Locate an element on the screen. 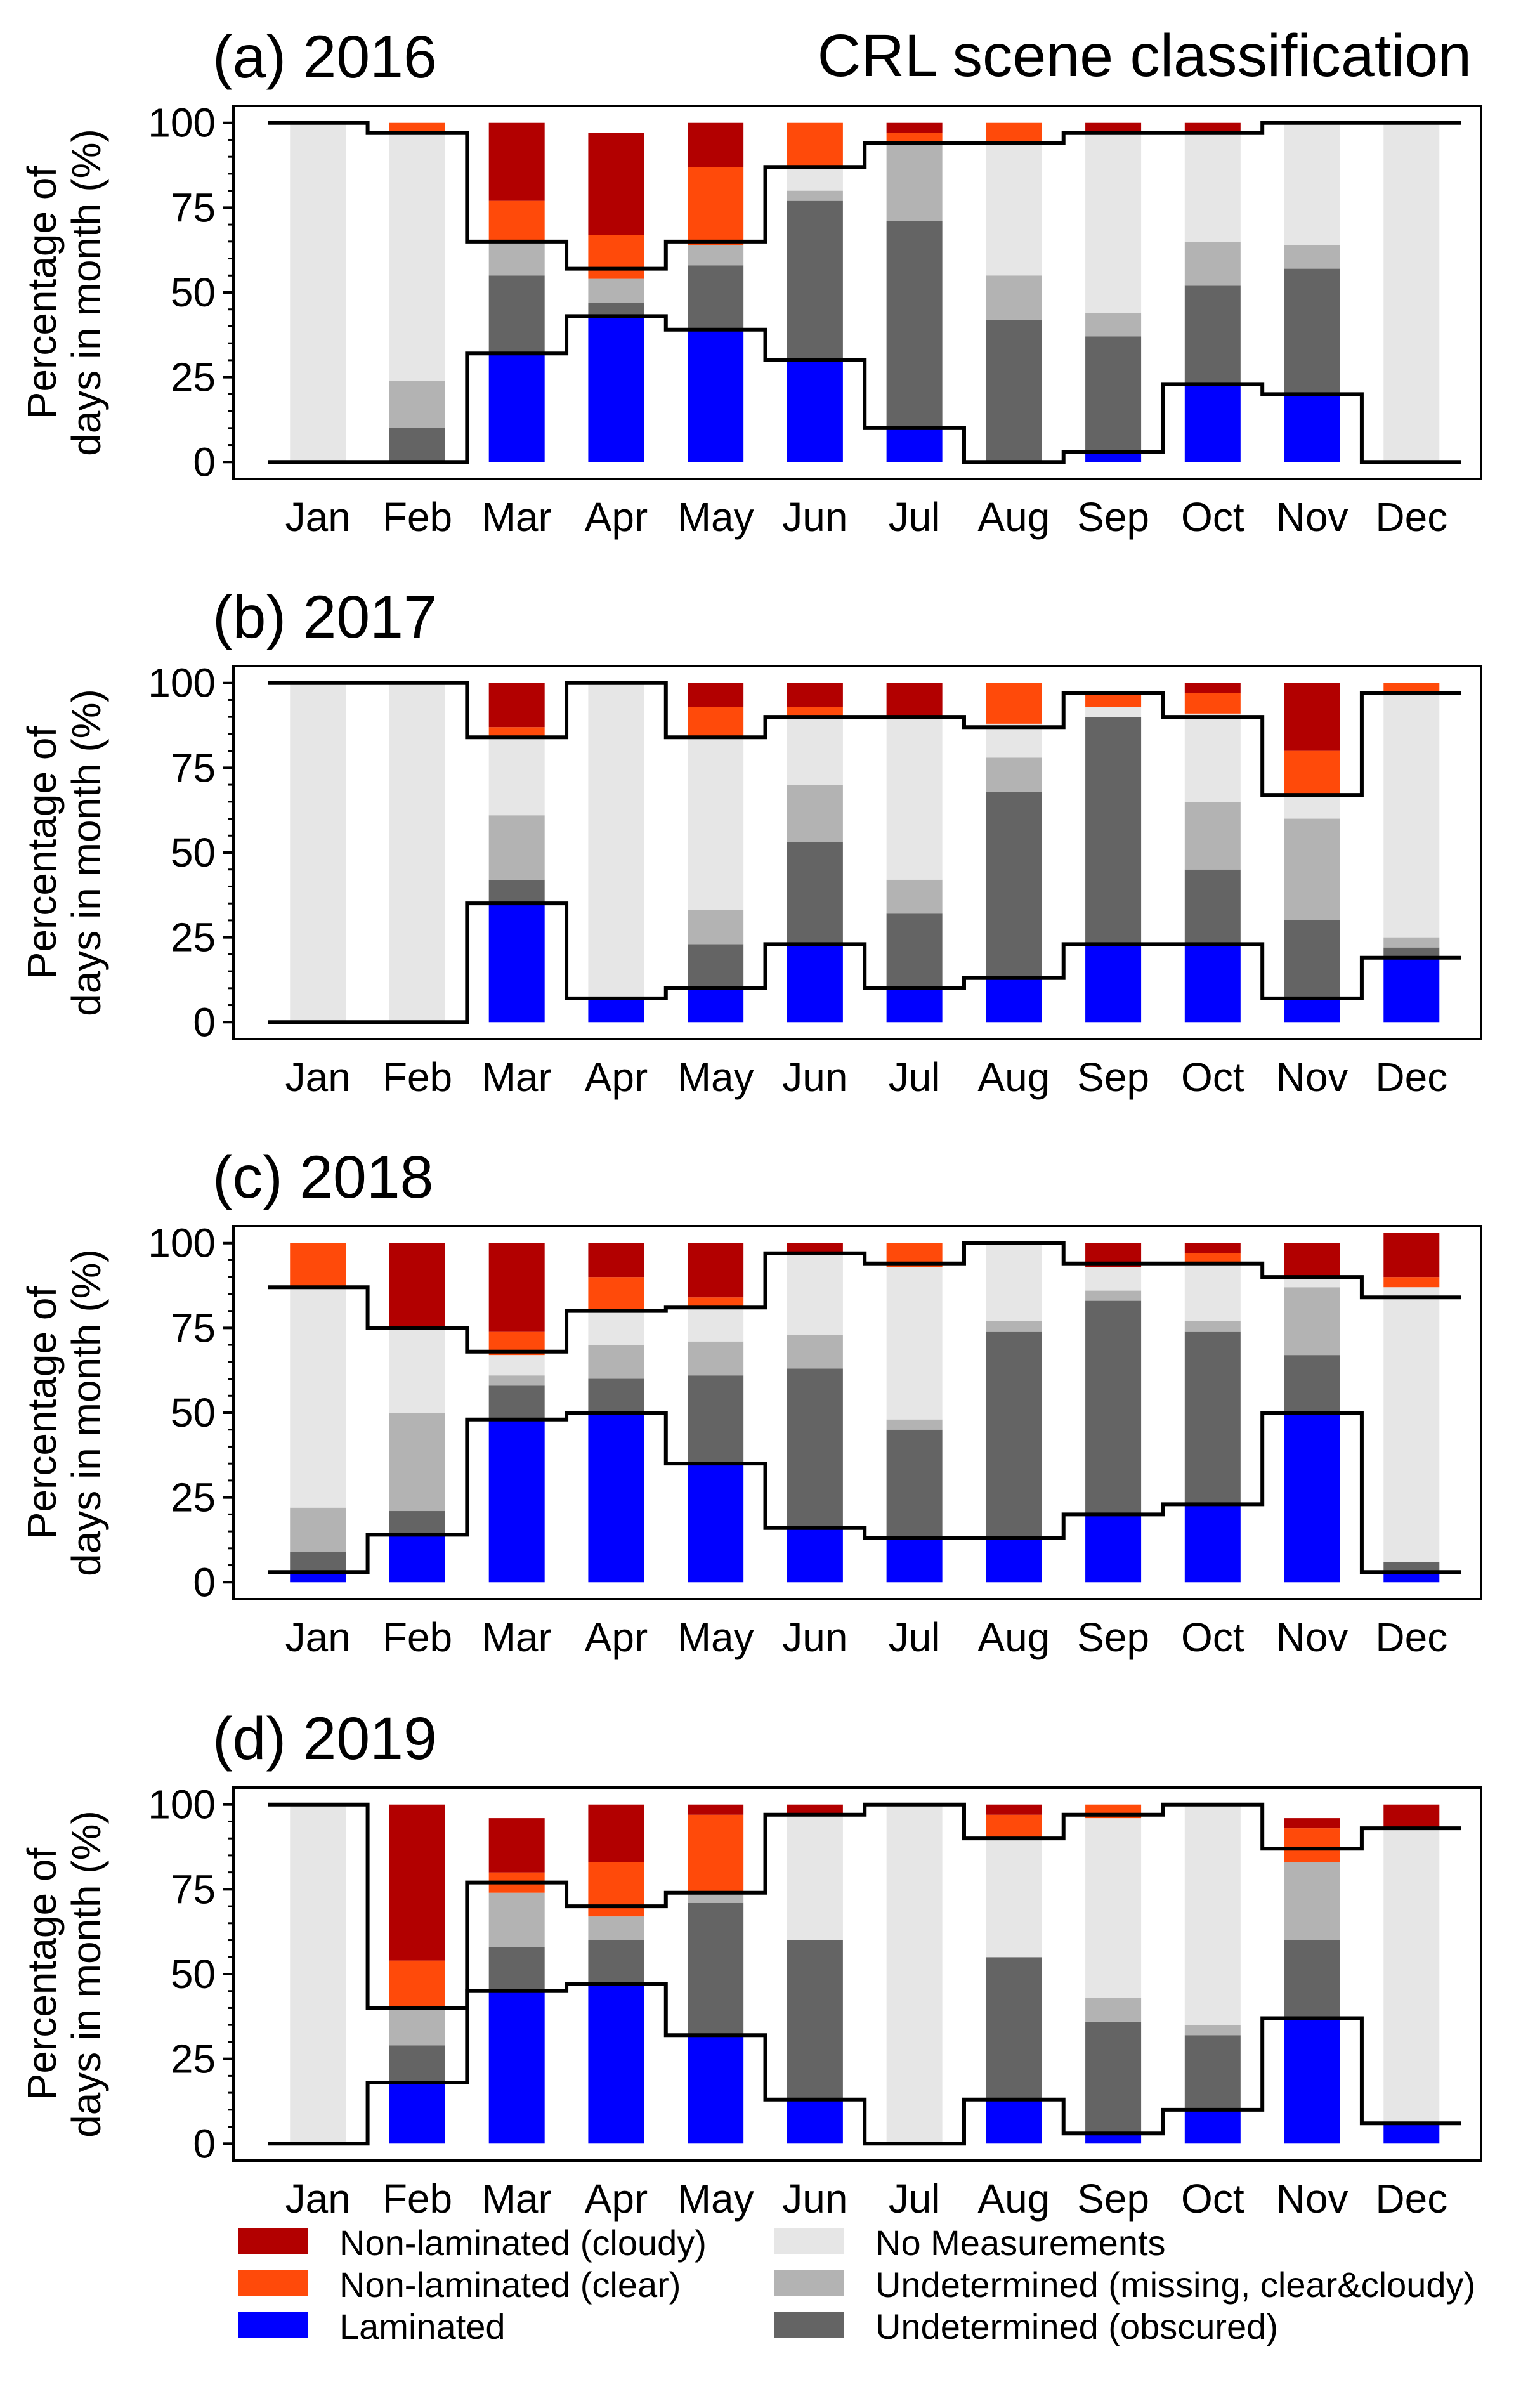 Image resolution: width=1528 pixels, height=2408 pixels. bar-clear-jul is located at coordinates (914, 138).